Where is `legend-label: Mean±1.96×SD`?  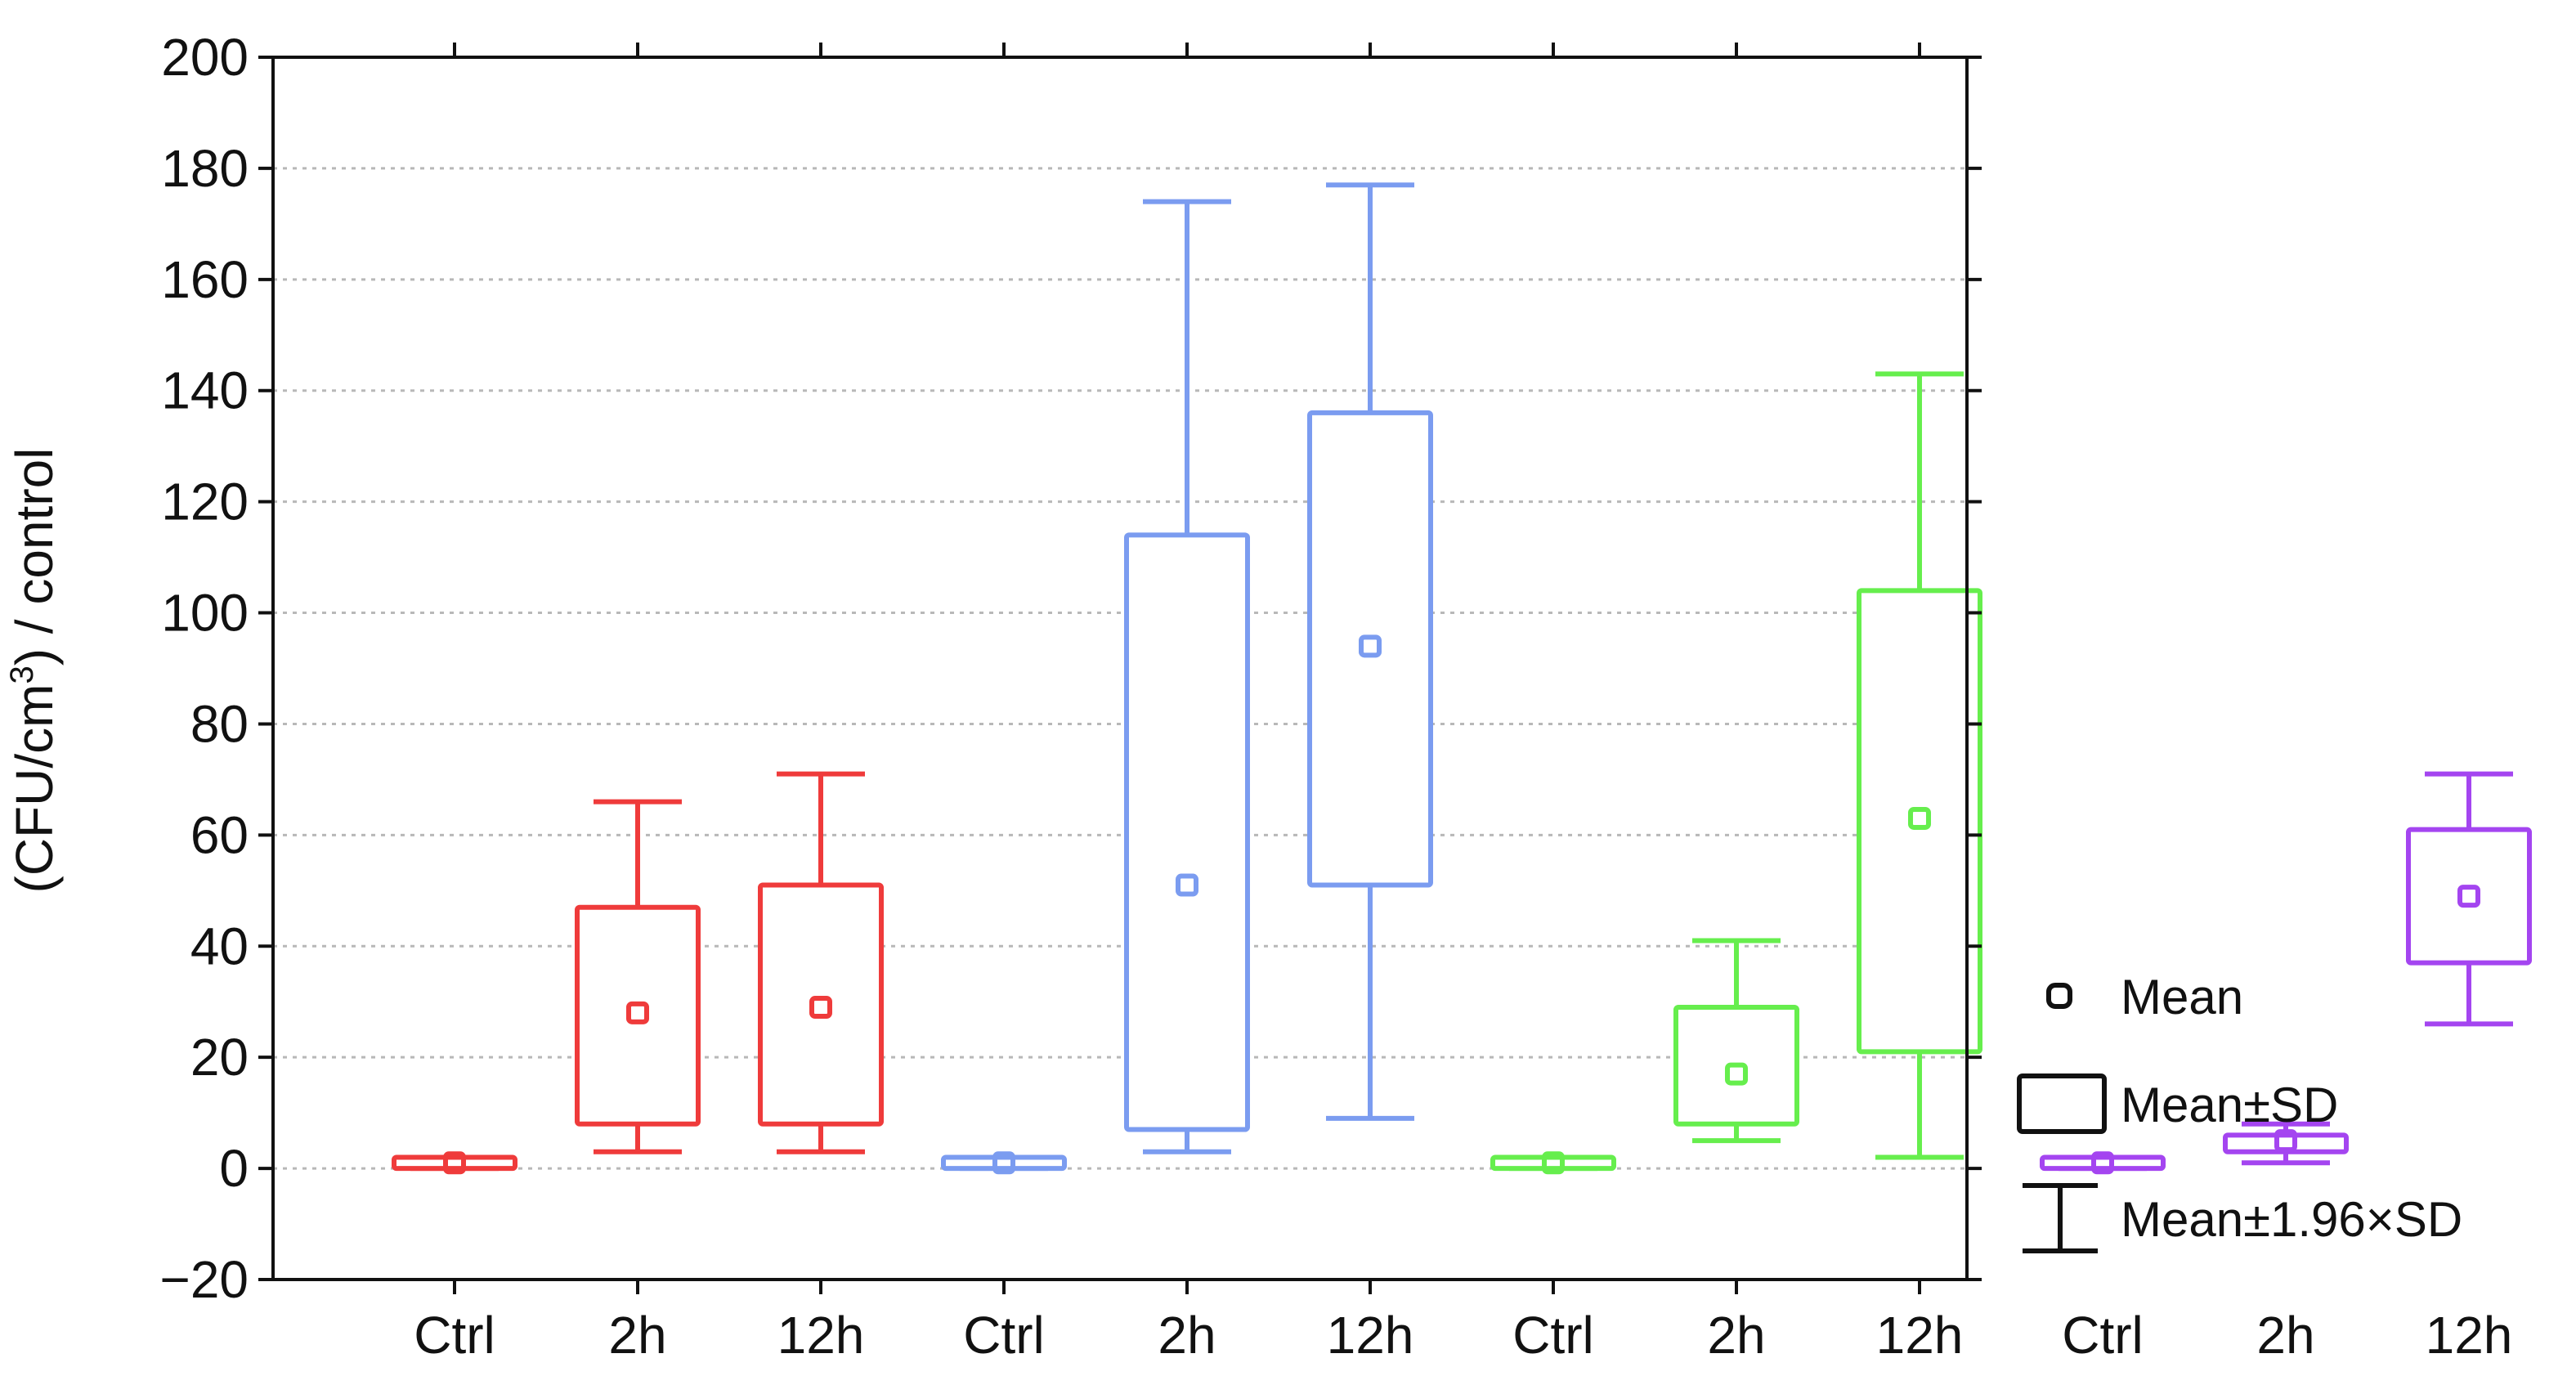
legend-label: Mean±1.96×SD is located at coordinates (2291, 1219).